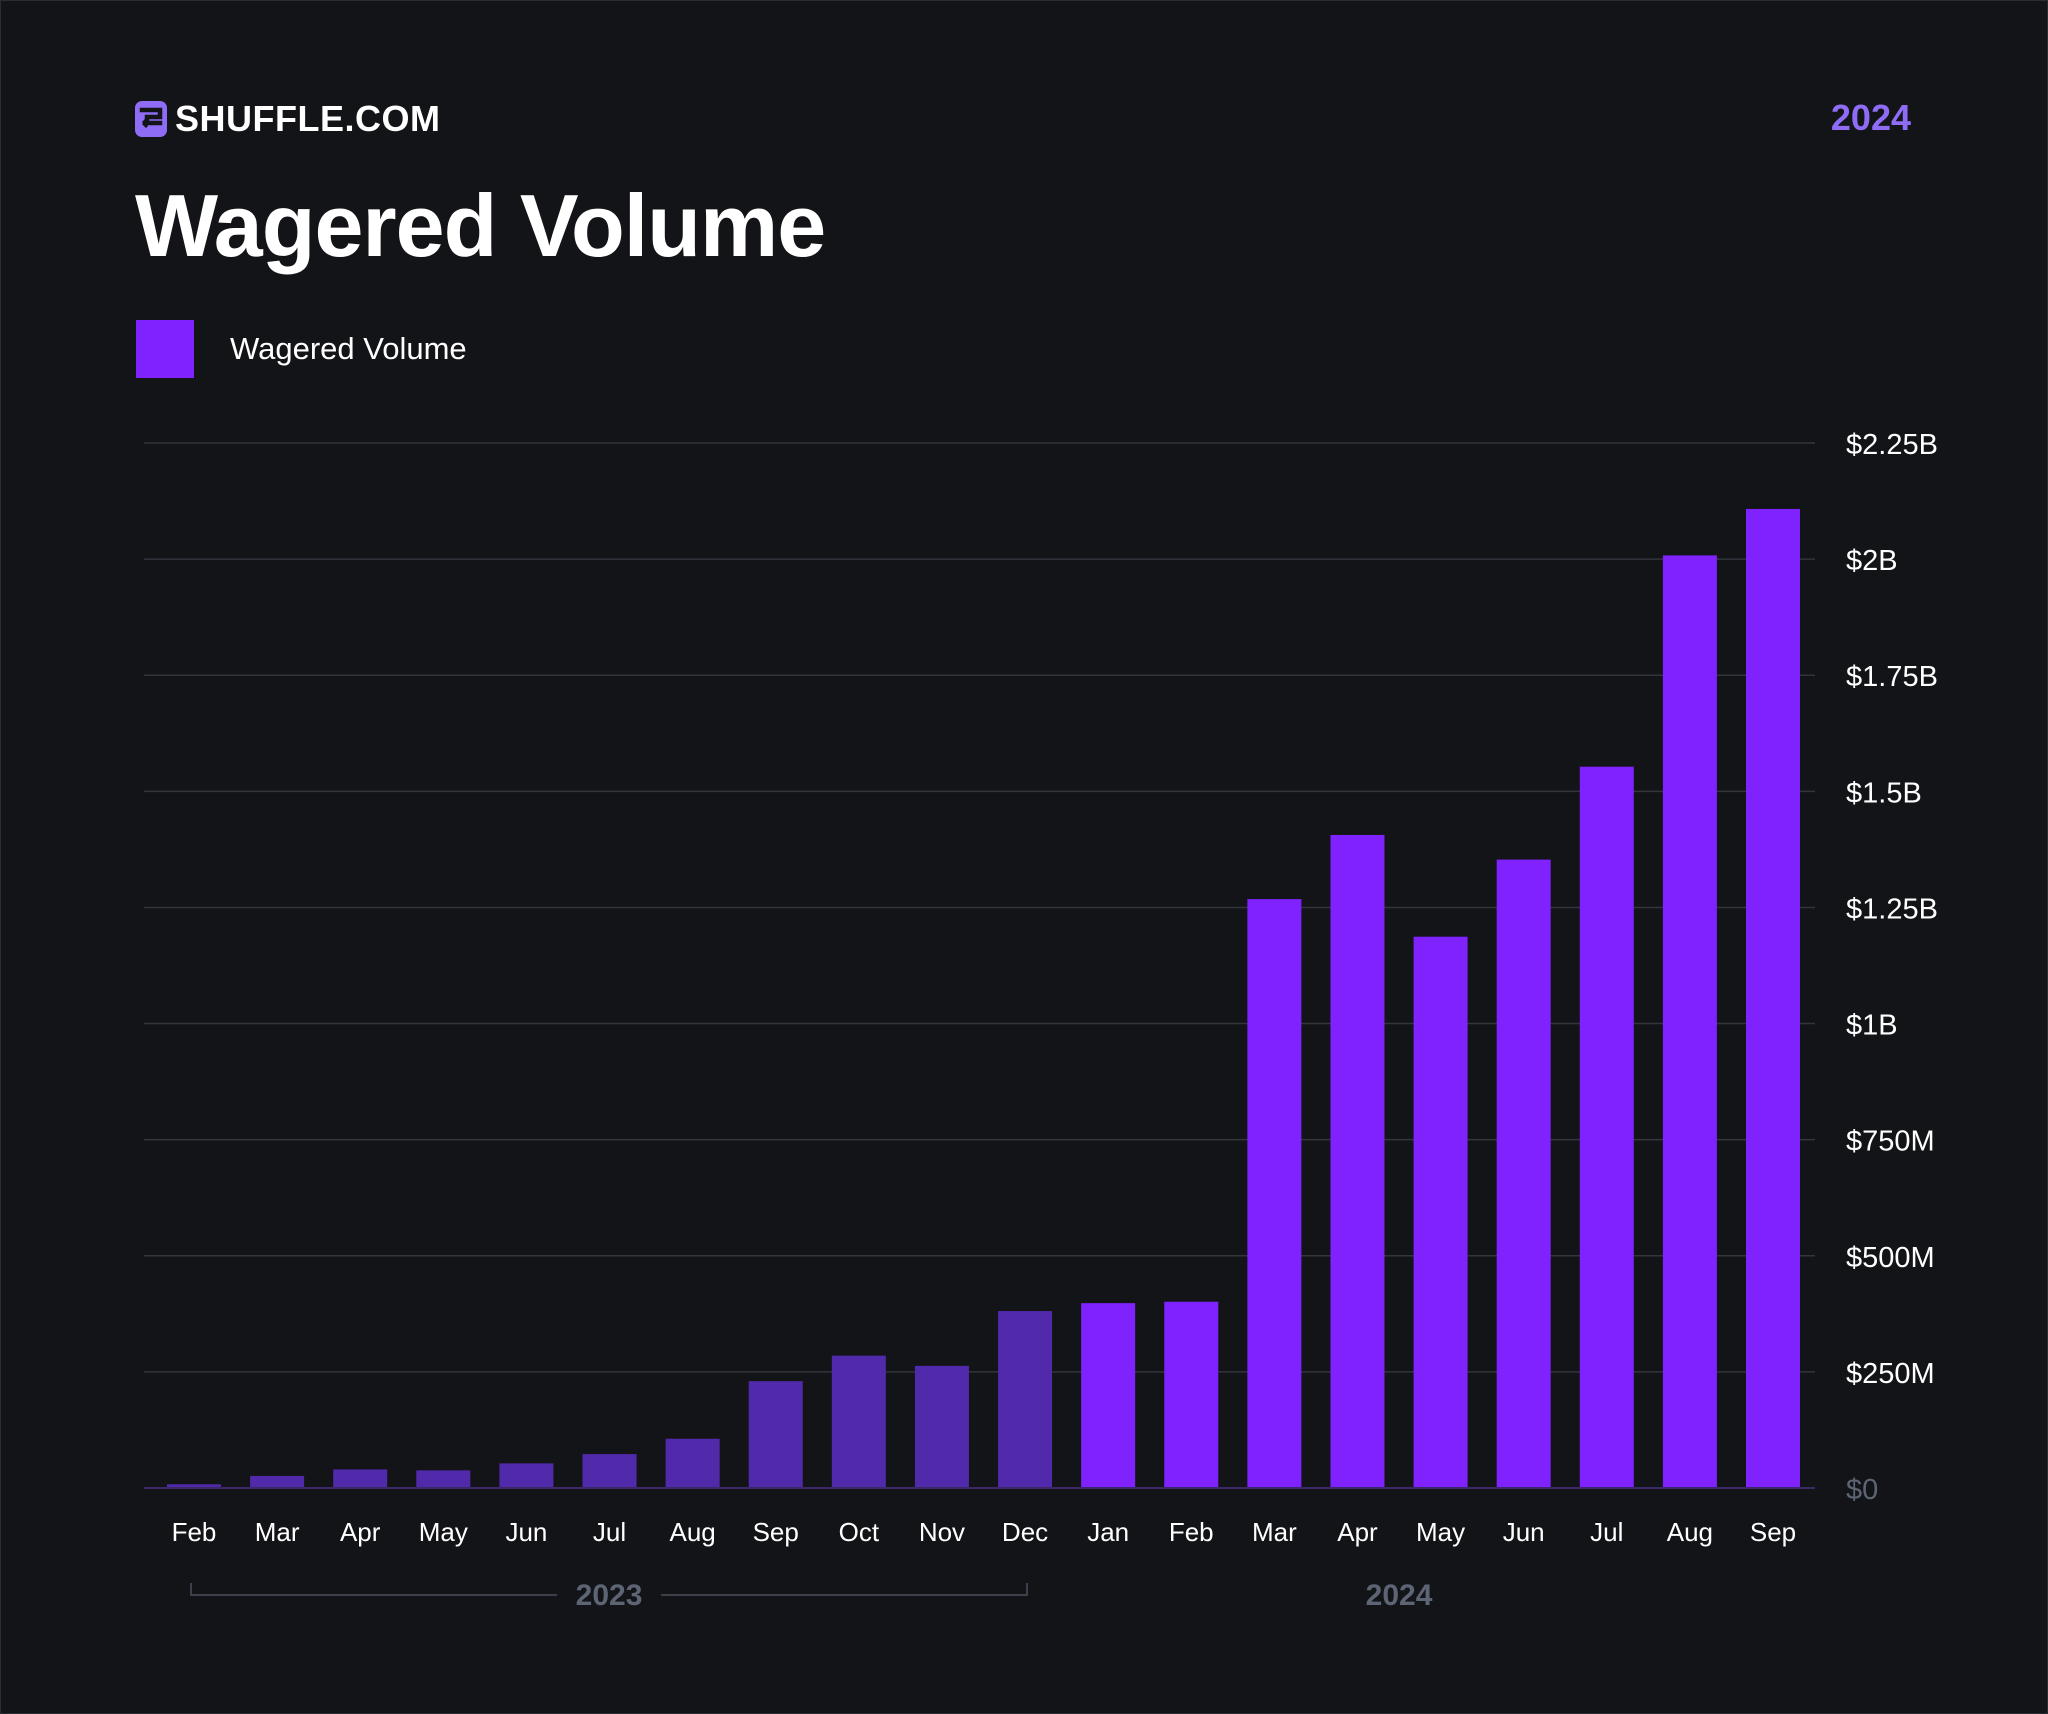 Image resolution: width=2048 pixels, height=1714 pixels. What do you see at coordinates (1399, 1595) in the screenshot?
I see `year-label-2024: 2024` at bounding box center [1399, 1595].